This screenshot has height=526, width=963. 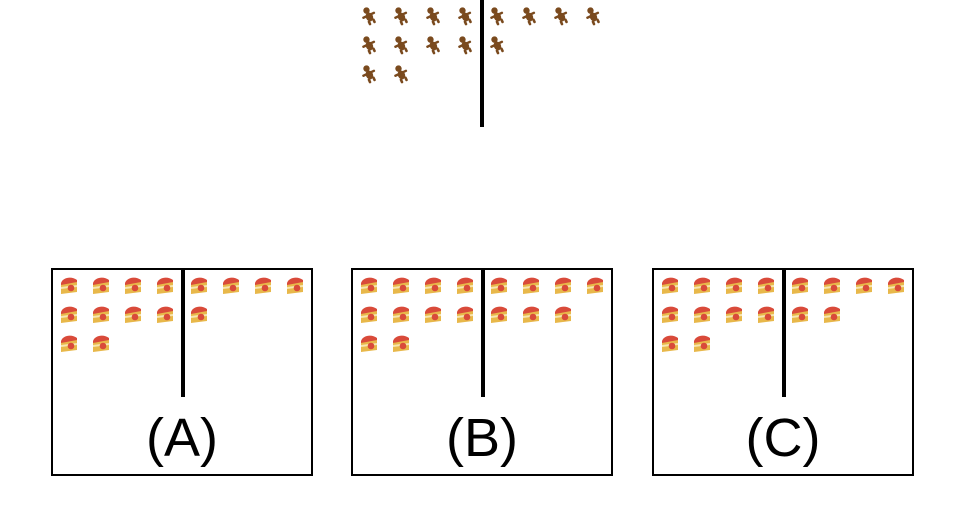 I want to click on option-c-box: (C), so click(x=783, y=372).